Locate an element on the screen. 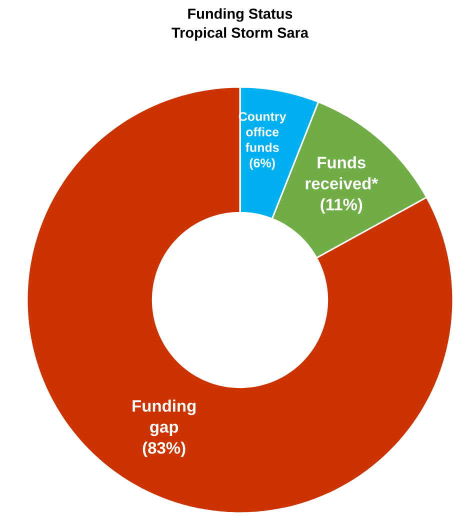 Image resolution: width=454 pixels, height=524 pixels. slice-label: Funds received* is located at coordinates (342, 173).